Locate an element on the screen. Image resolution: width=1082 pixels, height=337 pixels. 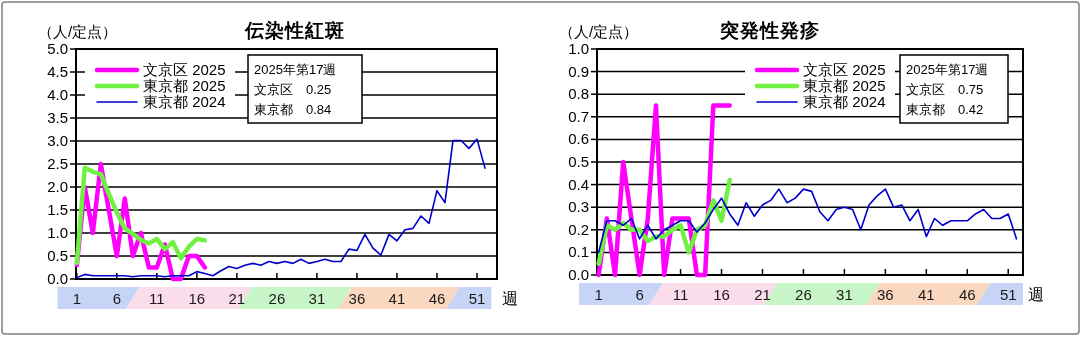
y-tick-label: 2.5 is located at coordinates (57, 163).